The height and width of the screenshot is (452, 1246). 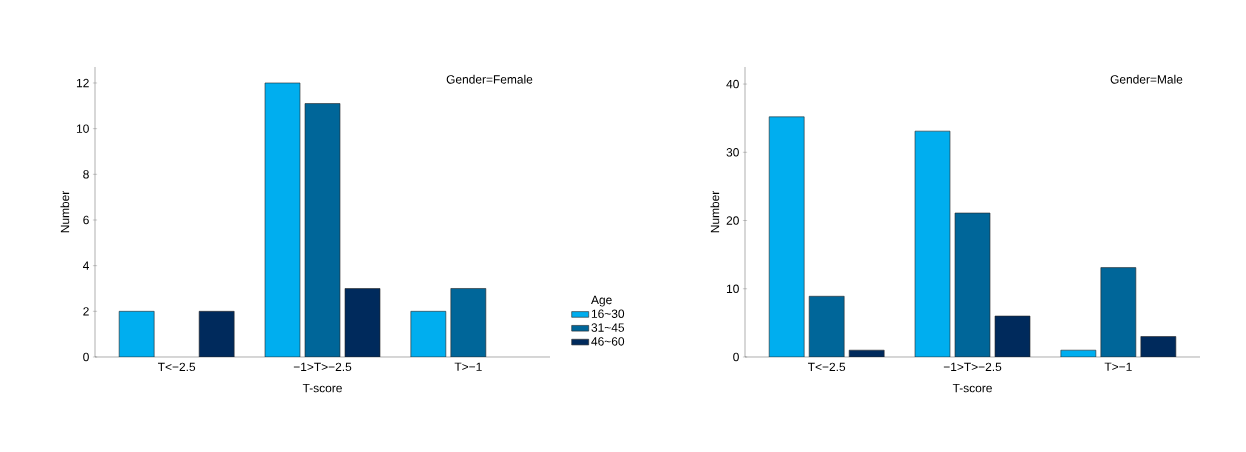 I want to click on y-tick-label: 6, so click(x=86, y=220).